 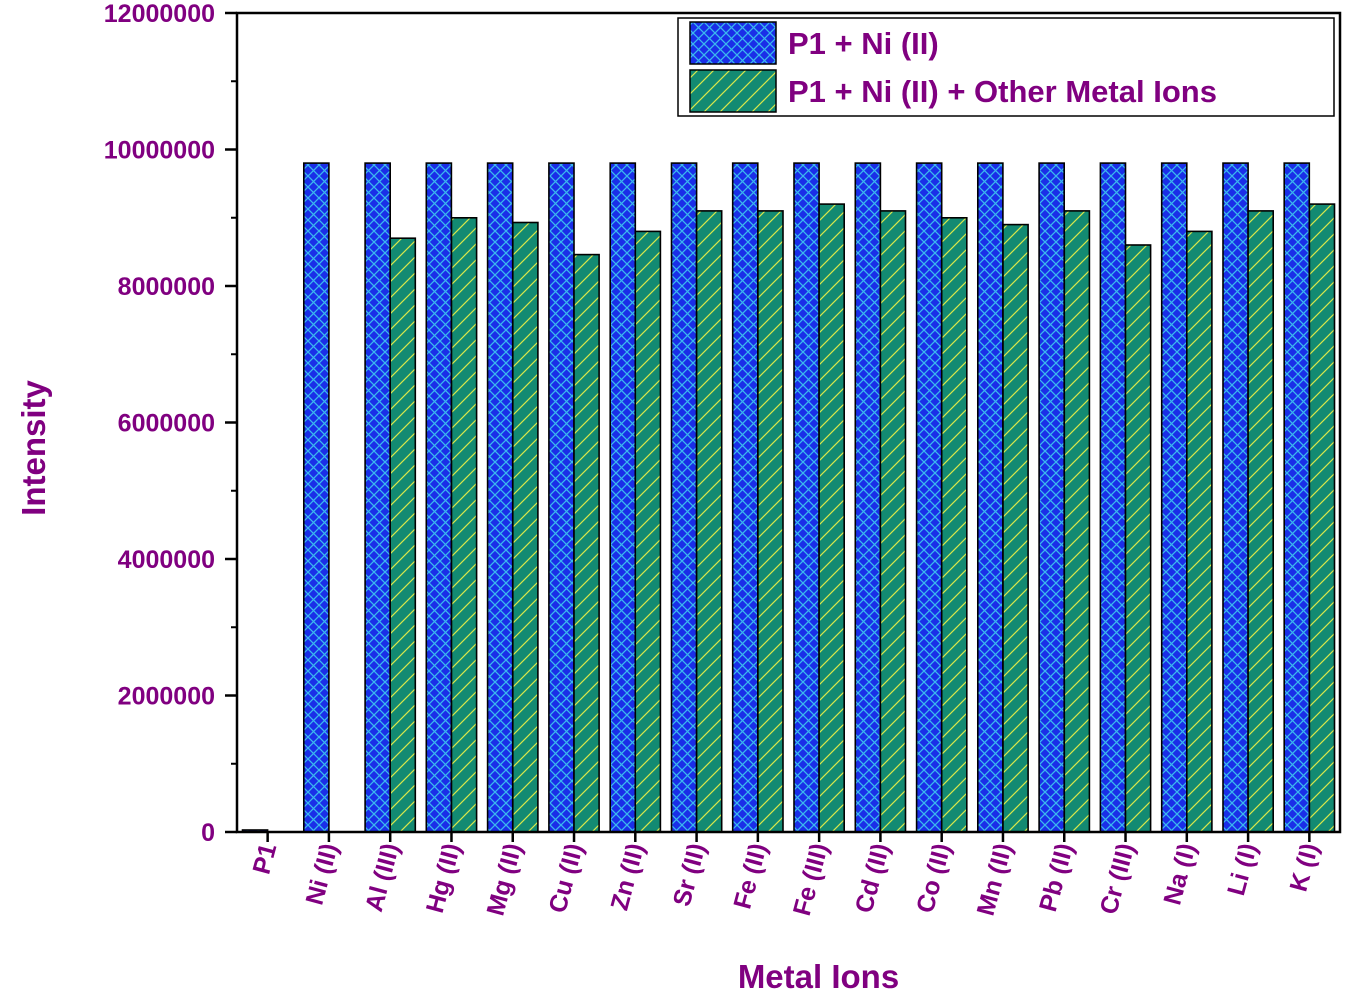 What do you see at coordinates (1002, 91) in the screenshot?
I see `legend-label: P1 + Ni (II) + Other Metal Ions` at bounding box center [1002, 91].